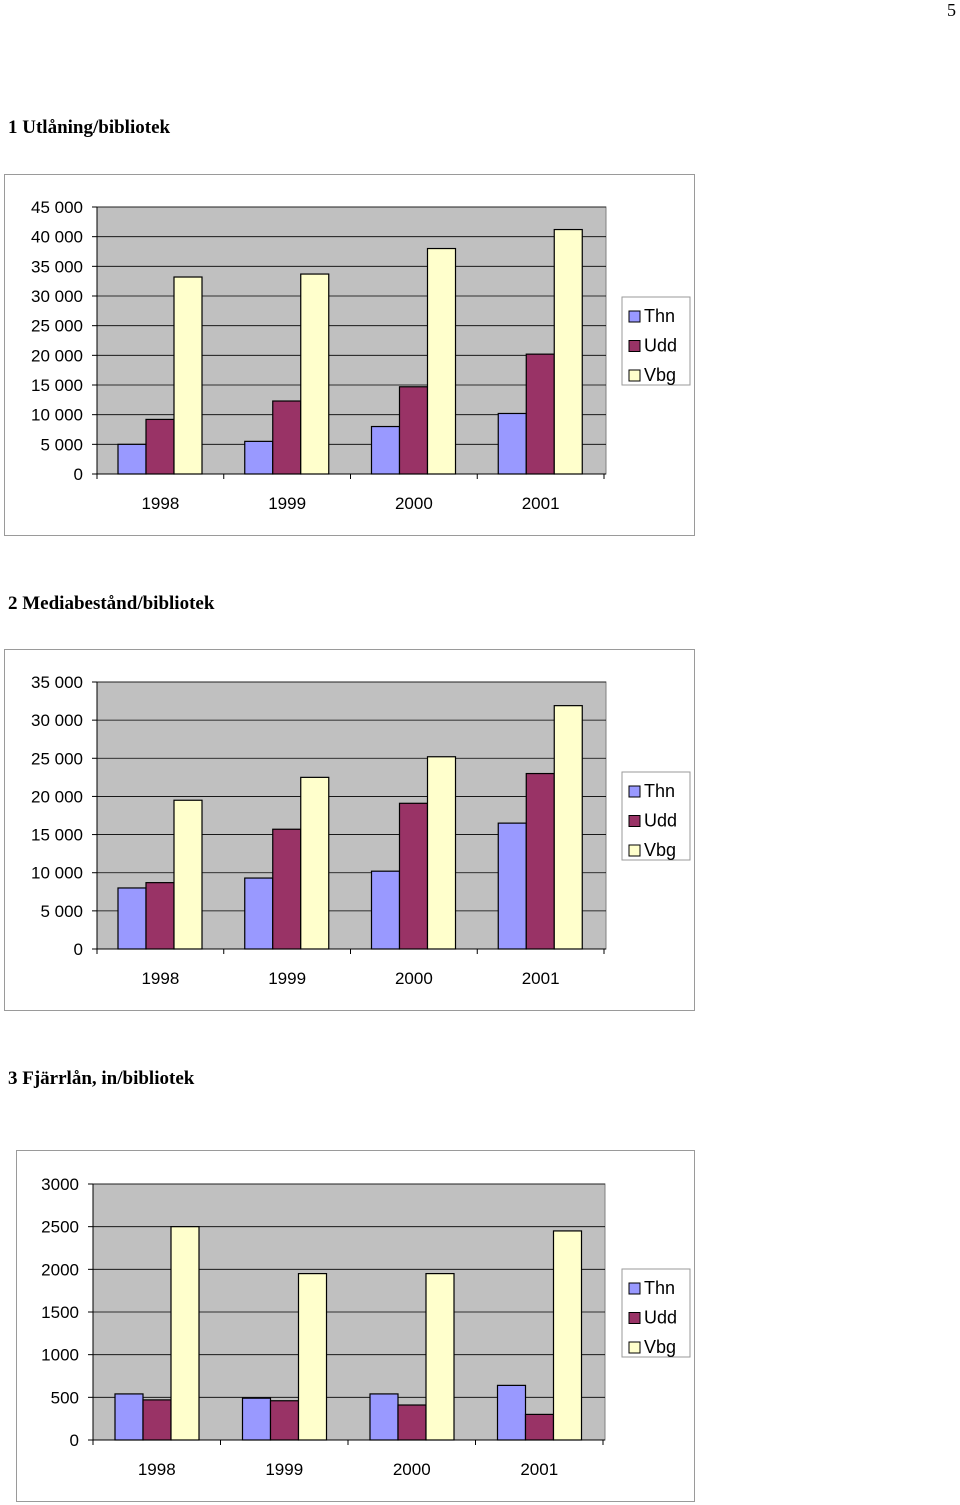 Image resolution: width=960 pixels, height=1505 pixels. What do you see at coordinates (60, 1312) in the screenshot?
I see `y-tick-label: 1500` at bounding box center [60, 1312].